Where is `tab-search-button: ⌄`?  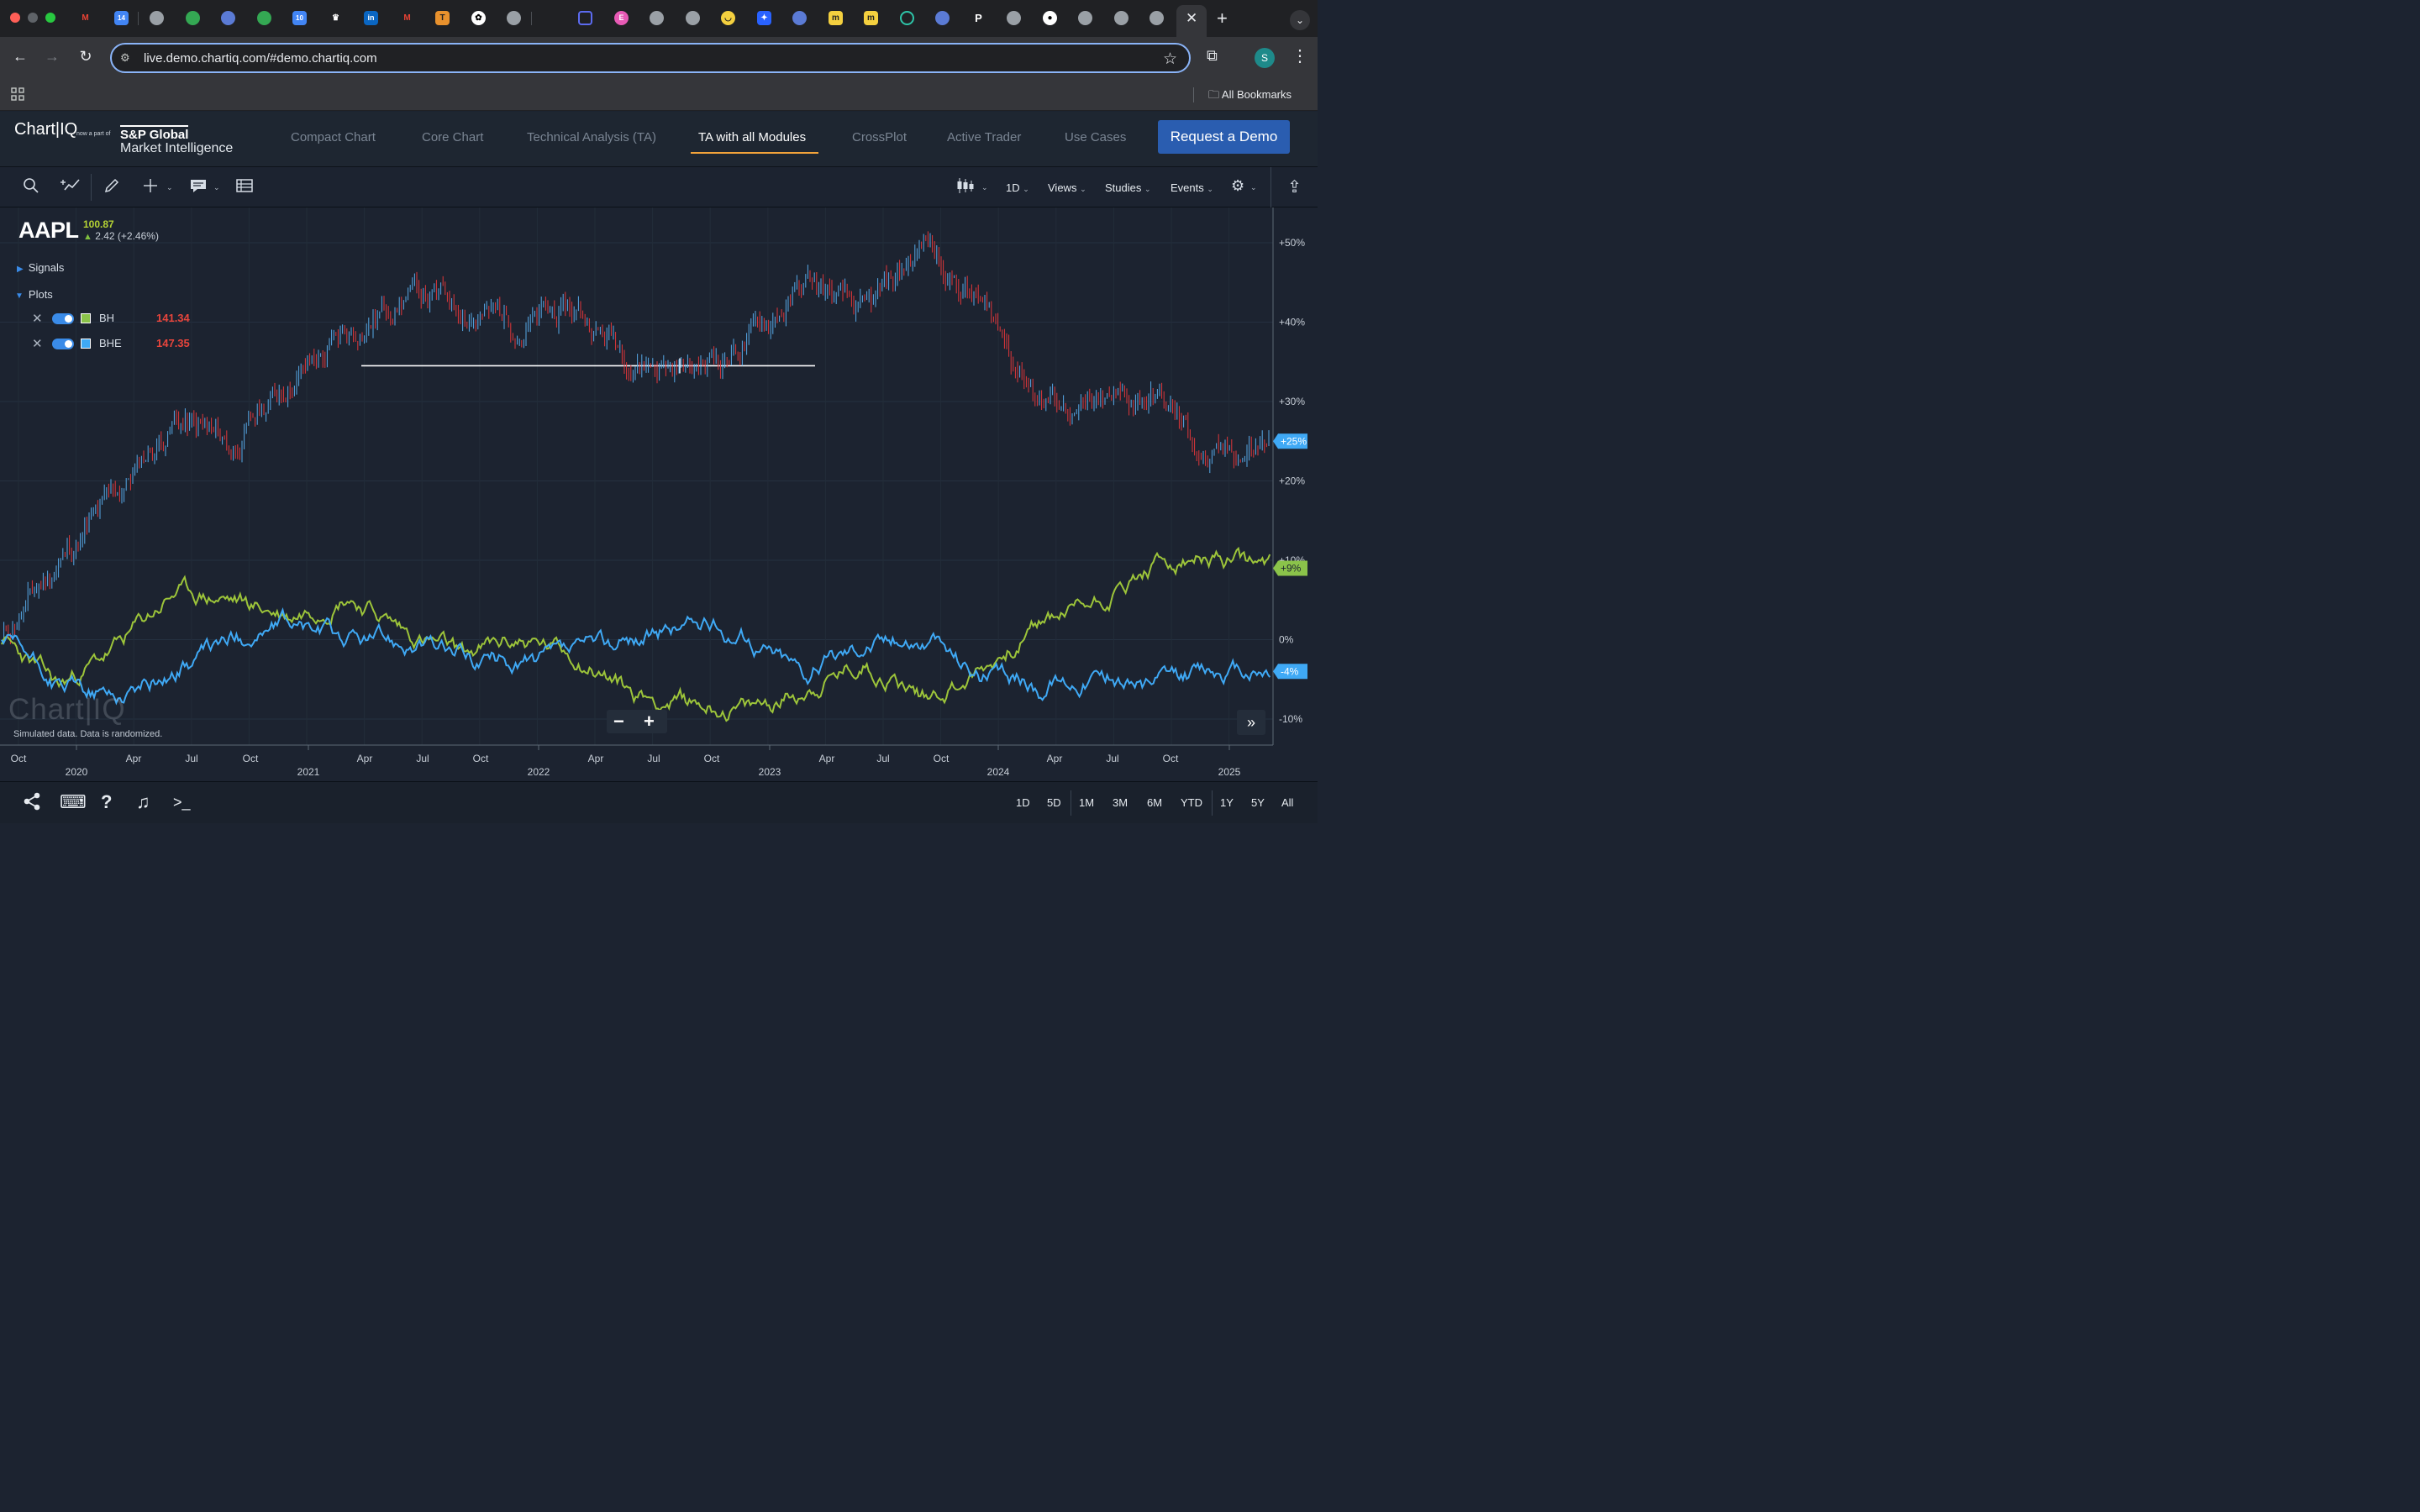 tab-search-button: ⌄ is located at coordinates (1300, 20).